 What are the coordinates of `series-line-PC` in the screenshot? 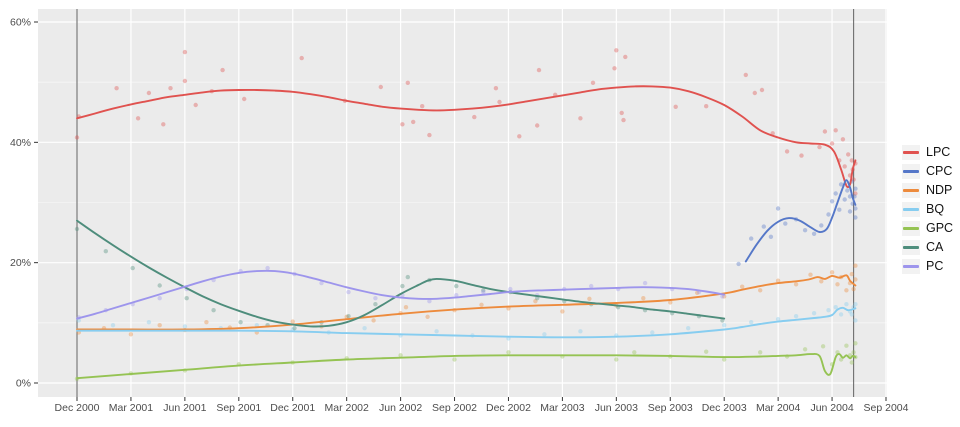 It's located at (401, 294).